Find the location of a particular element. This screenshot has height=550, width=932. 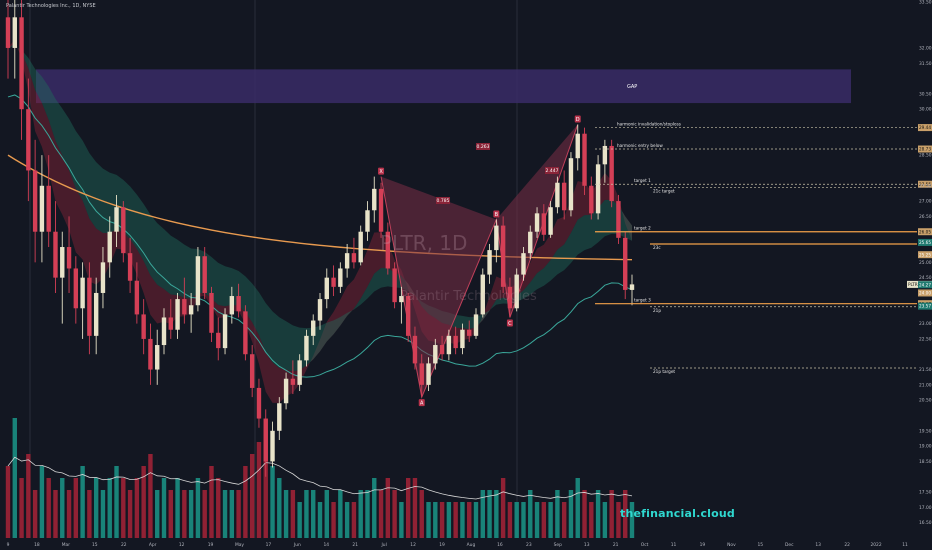

time-tick-label: 15 is located at coordinates (95, 545).